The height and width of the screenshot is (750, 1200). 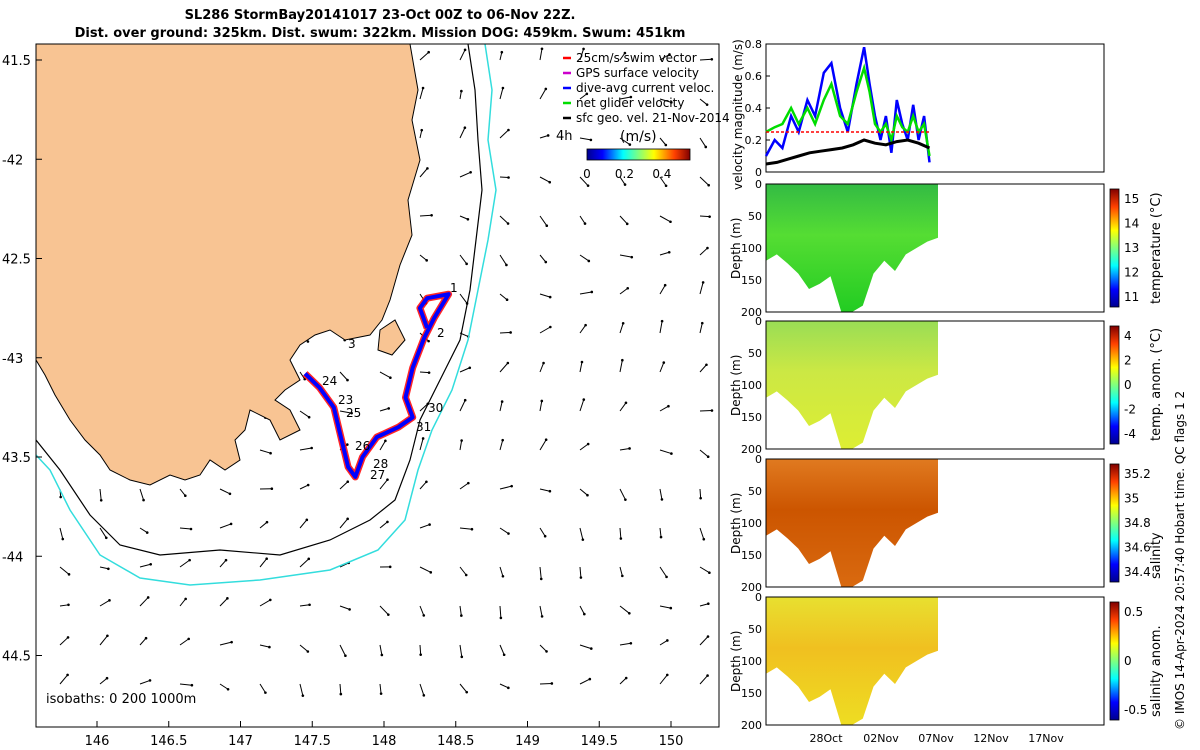 What do you see at coordinates (751, 449) in the screenshot?
I see `section-y-tick-label: 200` at bounding box center [751, 449].